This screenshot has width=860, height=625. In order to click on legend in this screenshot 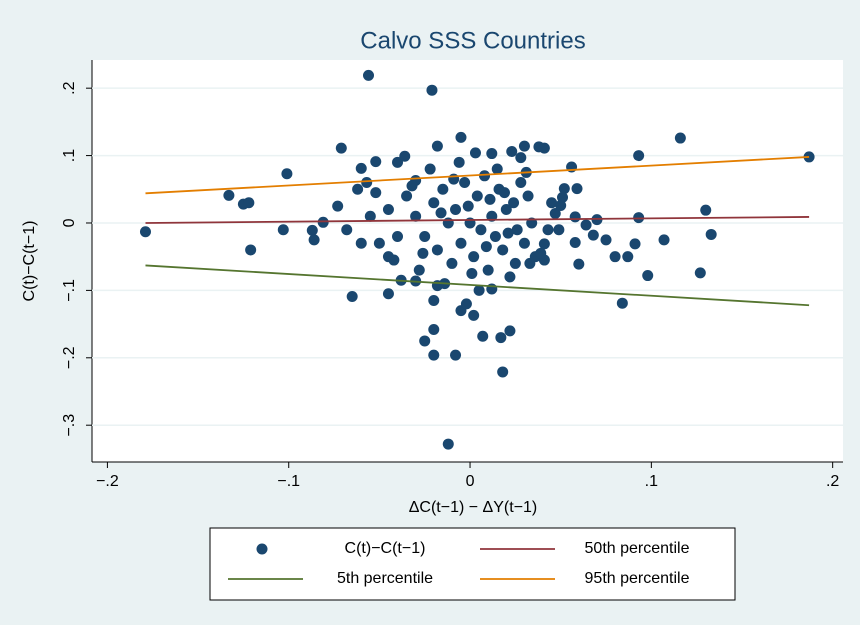, I will do `click(472, 564)`.